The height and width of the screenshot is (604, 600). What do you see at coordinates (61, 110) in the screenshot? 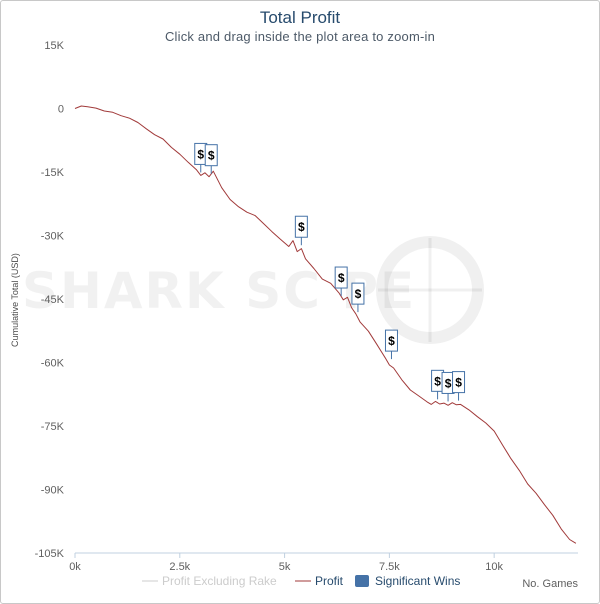
I see `y-tick-label: 0` at bounding box center [61, 110].